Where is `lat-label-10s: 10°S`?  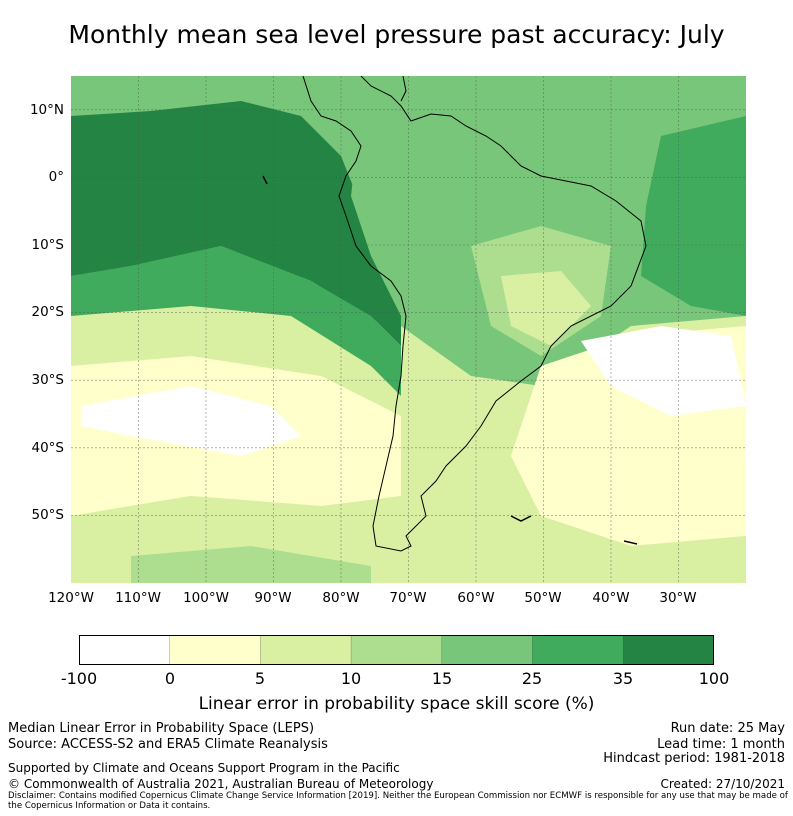 lat-label-10s: 10°S is located at coordinates (48, 245).